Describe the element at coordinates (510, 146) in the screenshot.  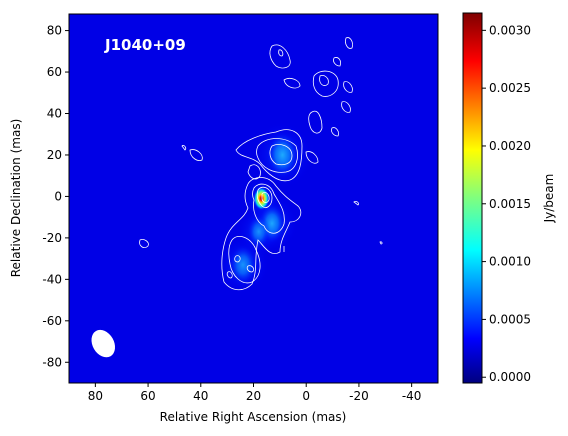
I see `colorbar-tick-label: 0.0020` at that location.